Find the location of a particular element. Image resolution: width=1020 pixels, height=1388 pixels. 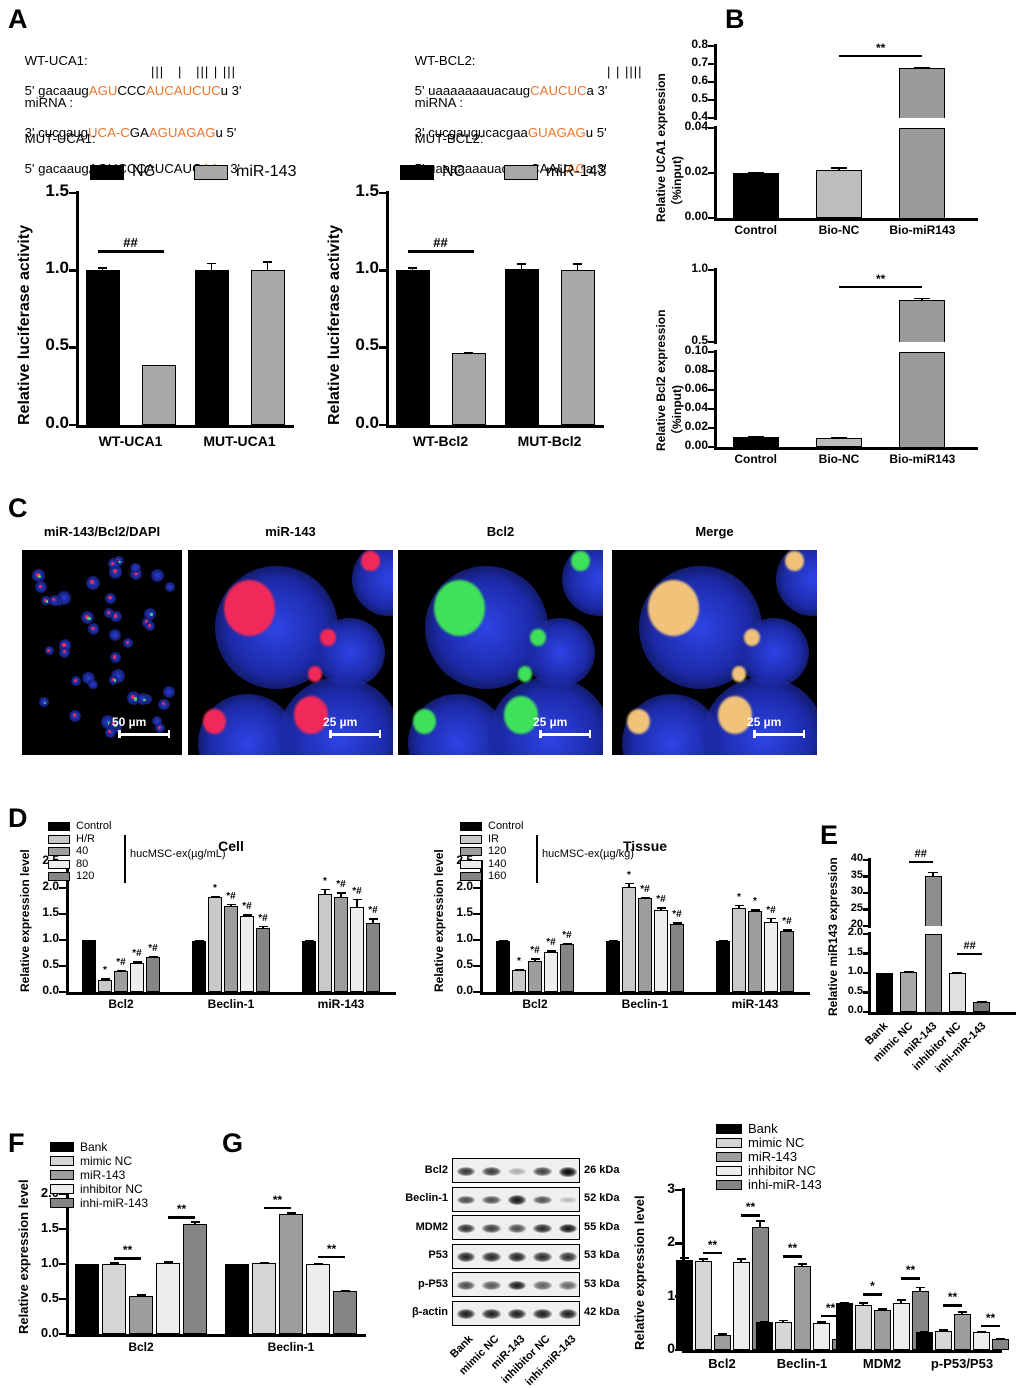

significance-mark-2: ** is located at coordinates (793, 1248).